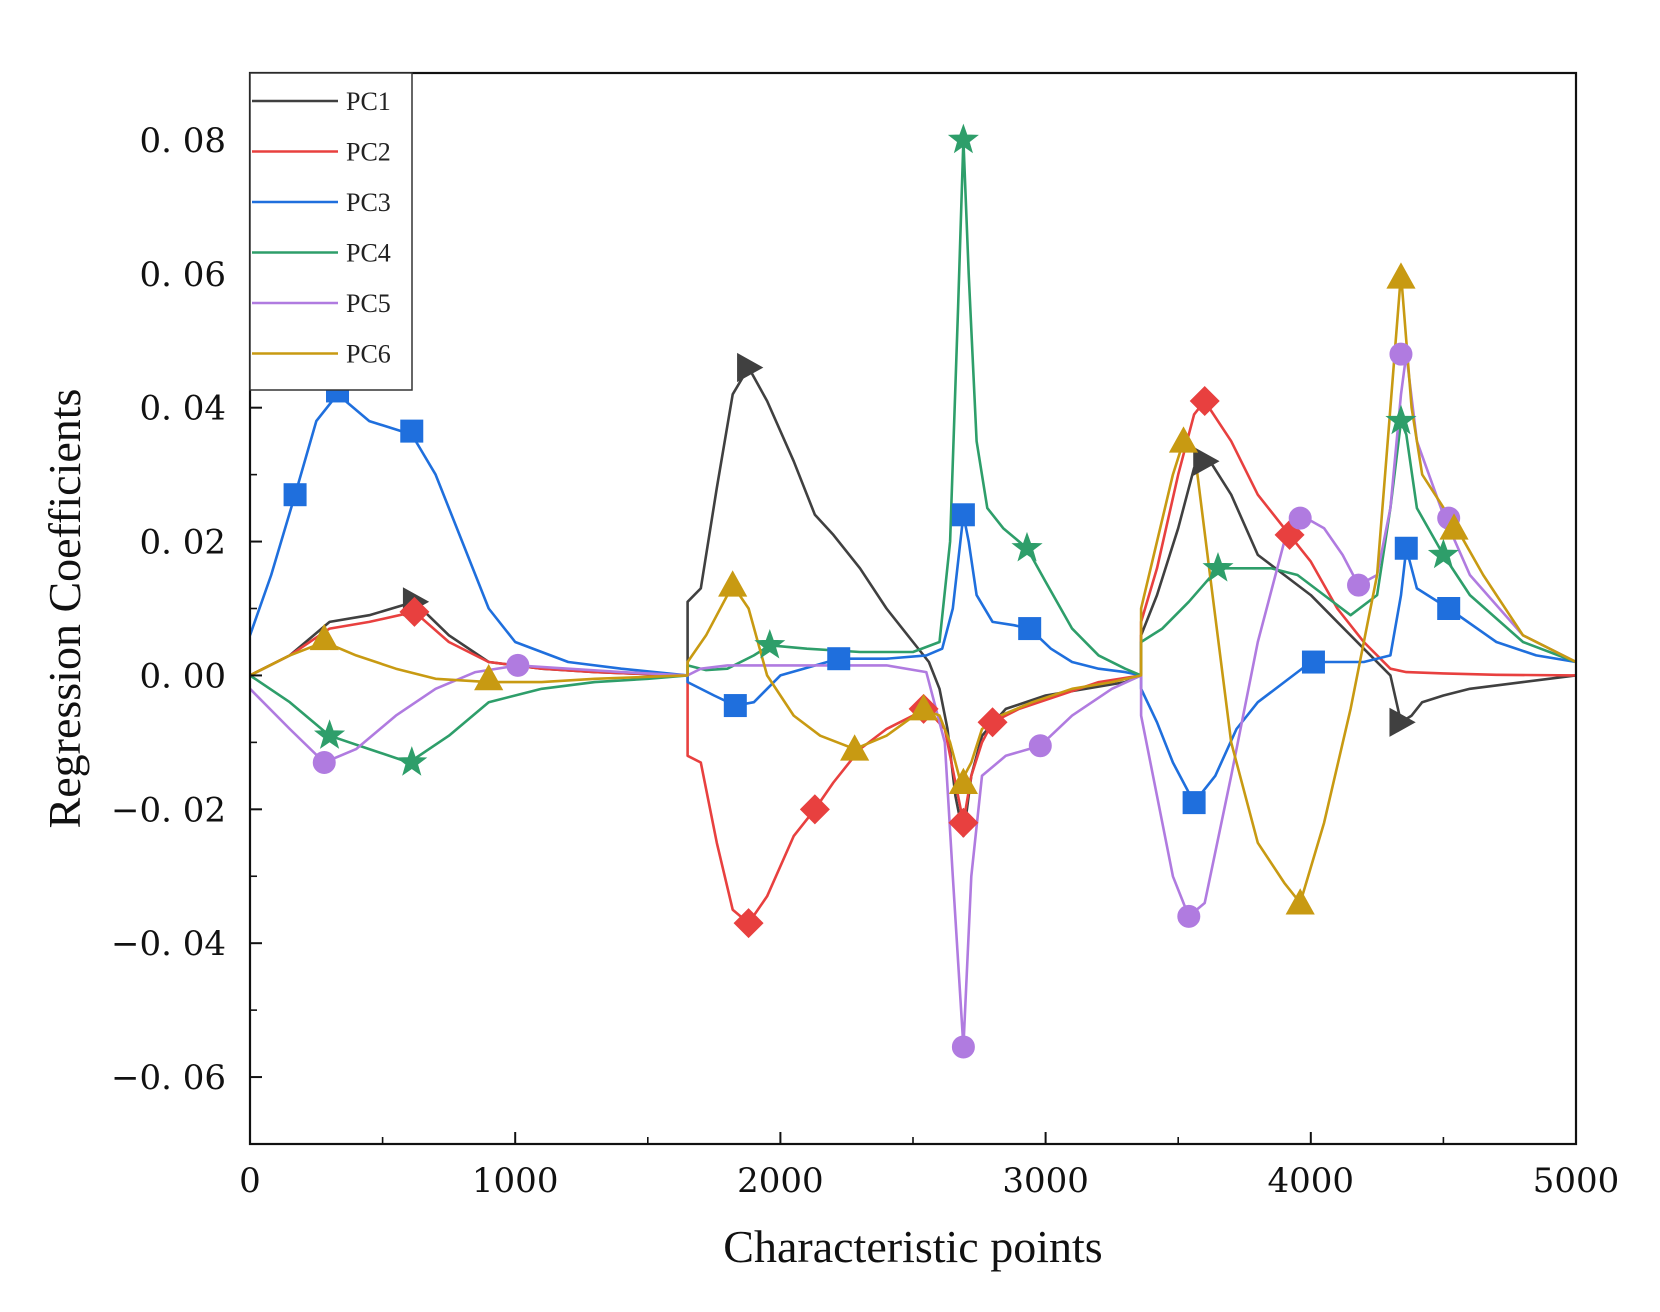 This screenshot has width=1660, height=1312. What do you see at coordinates (182, 543) in the screenshot?
I see `y-tick-label: 0. 02` at bounding box center [182, 543].